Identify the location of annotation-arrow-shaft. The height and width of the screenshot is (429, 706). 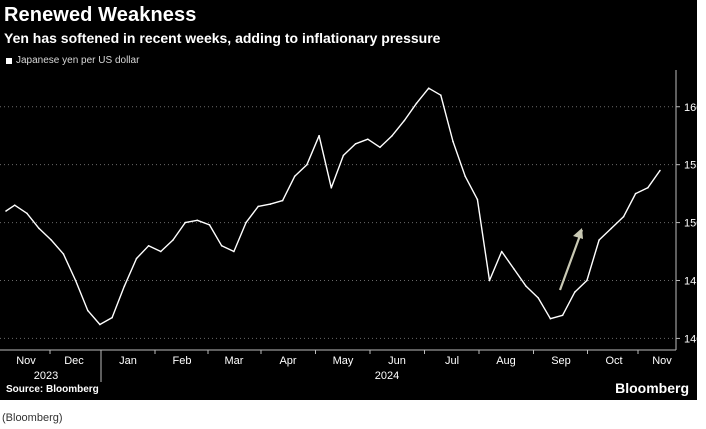
(571, 260).